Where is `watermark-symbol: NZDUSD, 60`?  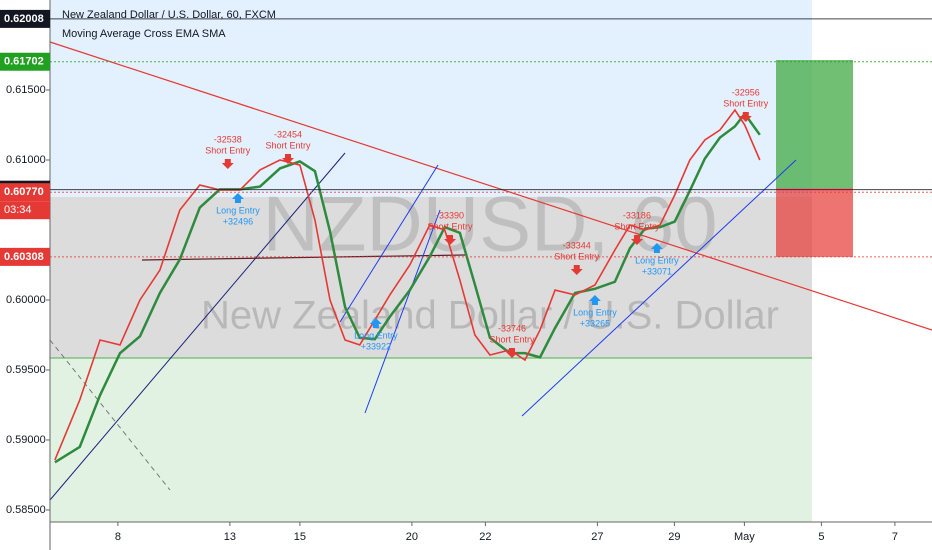
watermark-symbol: NZDUSD, 60 is located at coordinates (489, 224).